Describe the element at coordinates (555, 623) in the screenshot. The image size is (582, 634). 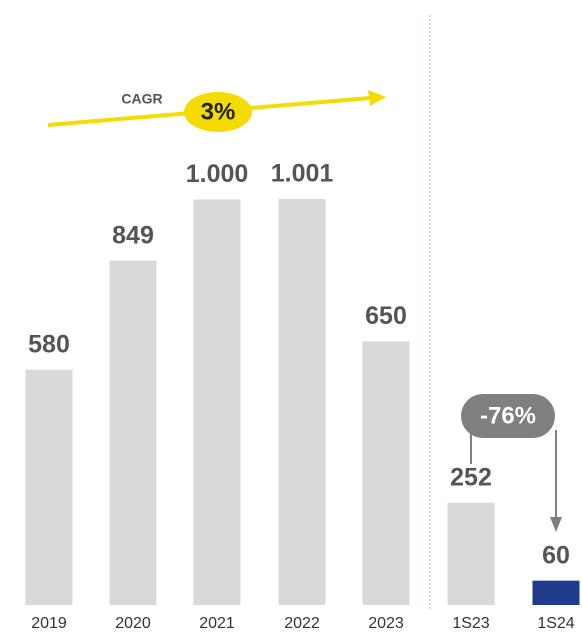
I see `x-tick-label: 1S24` at that location.